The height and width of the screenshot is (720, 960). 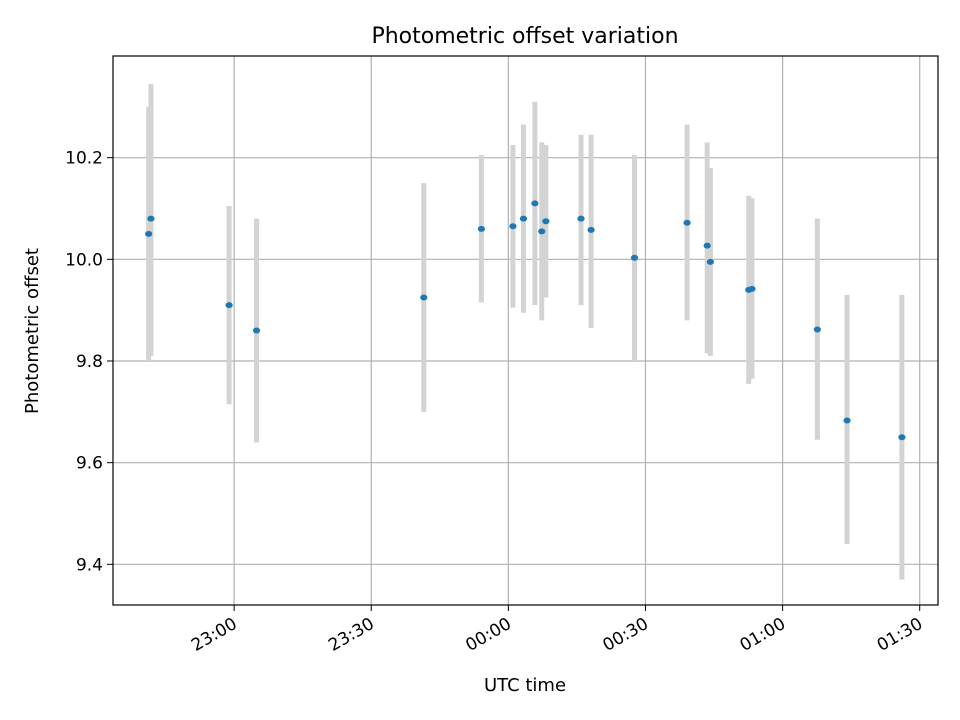 I want to click on y-axis-label: Photometric offset, so click(x=32, y=331).